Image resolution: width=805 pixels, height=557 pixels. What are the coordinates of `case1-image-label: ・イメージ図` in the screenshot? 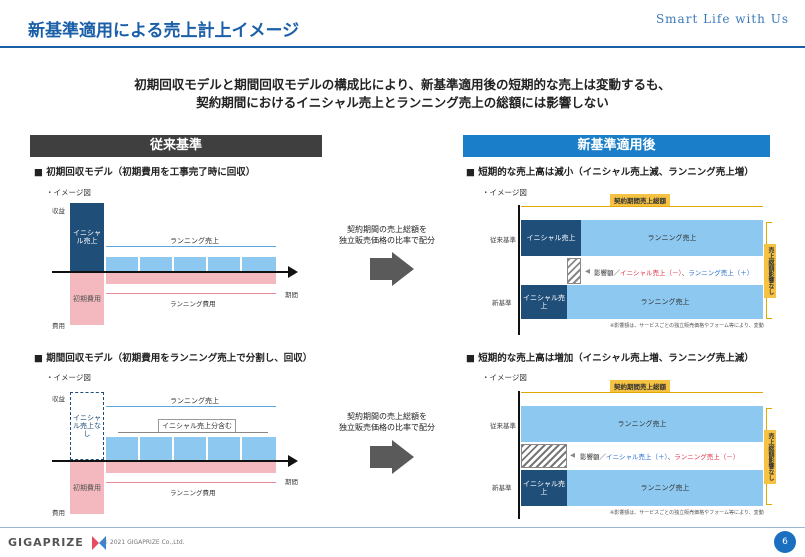 It's located at (504, 192).